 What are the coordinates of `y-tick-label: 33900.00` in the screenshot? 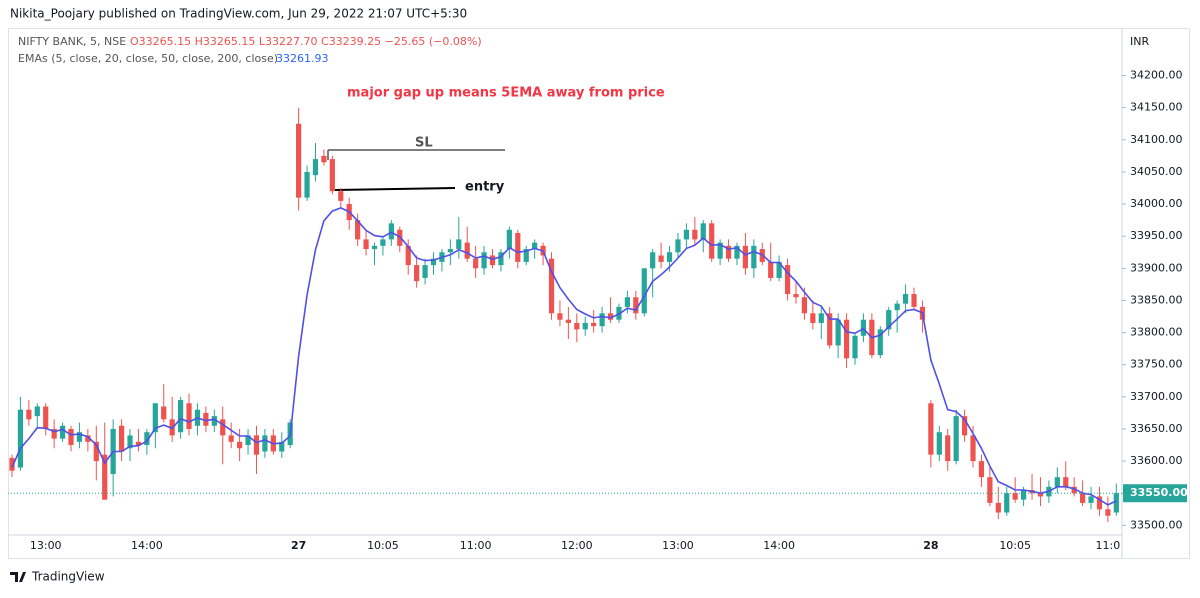 It's located at (1156, 267).